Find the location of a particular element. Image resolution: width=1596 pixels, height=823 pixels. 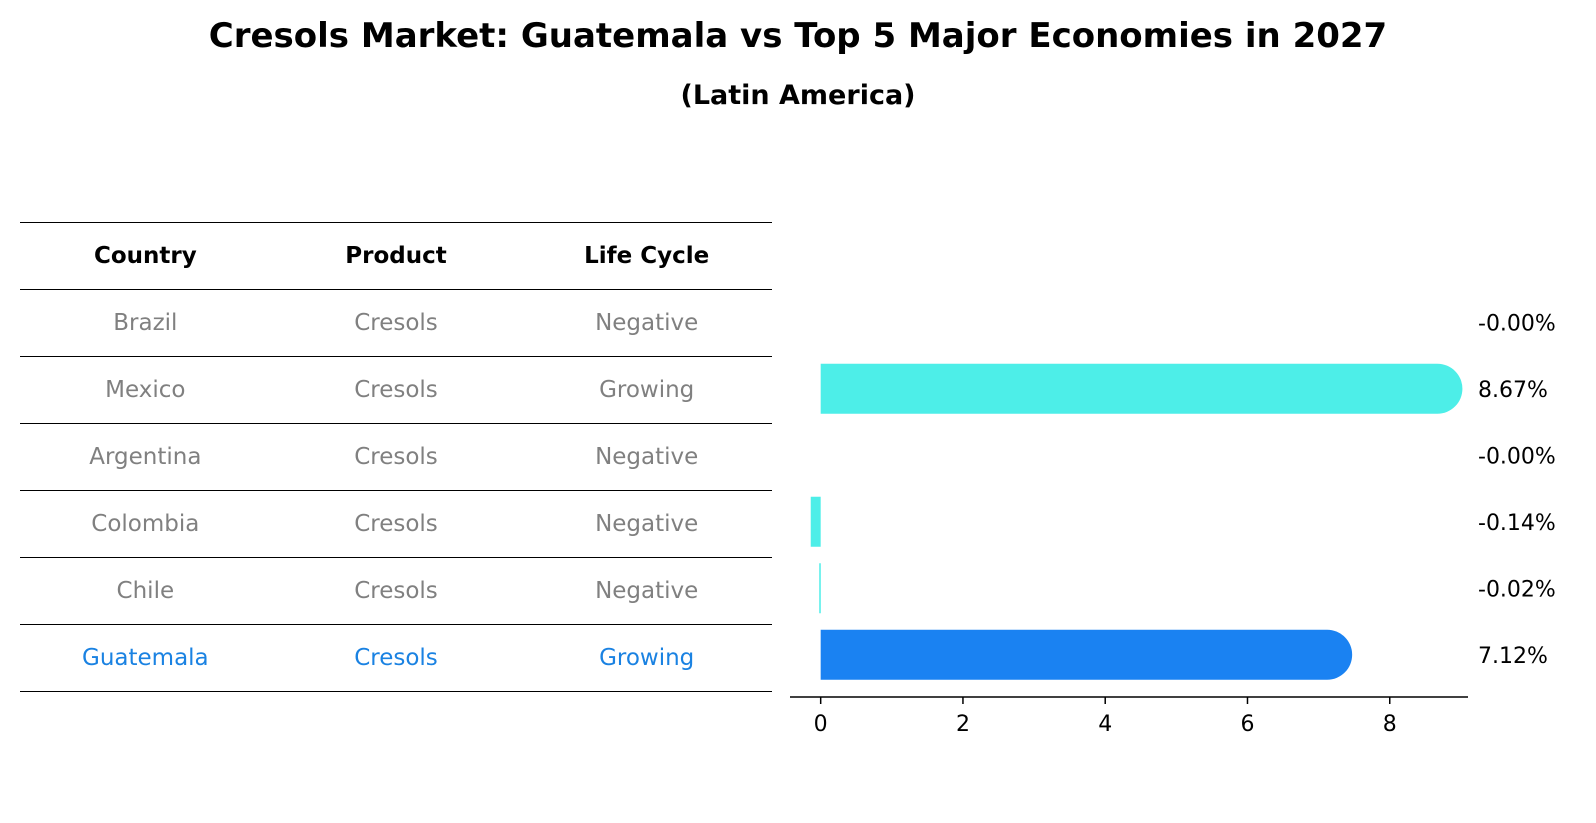

cell-country: Guatemala is located at coordinates (145, 658).